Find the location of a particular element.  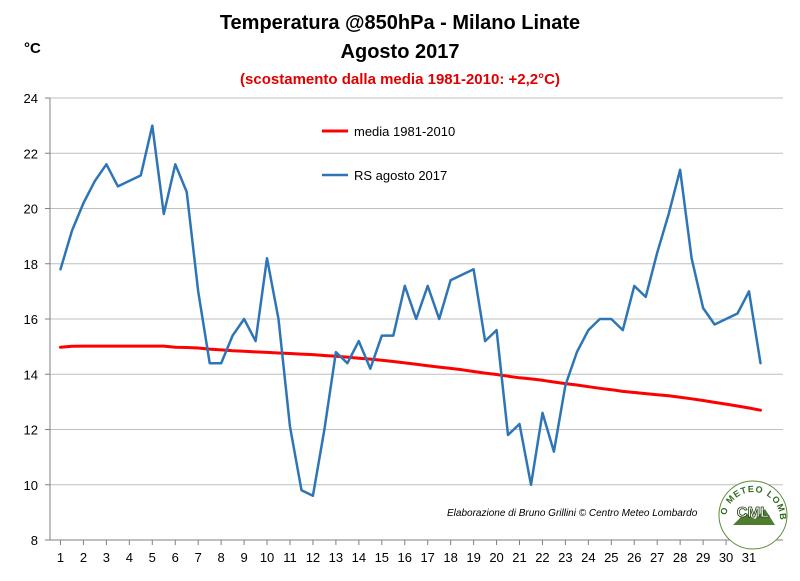

x-tick-label: 1 is located at coordinates (60, 557).